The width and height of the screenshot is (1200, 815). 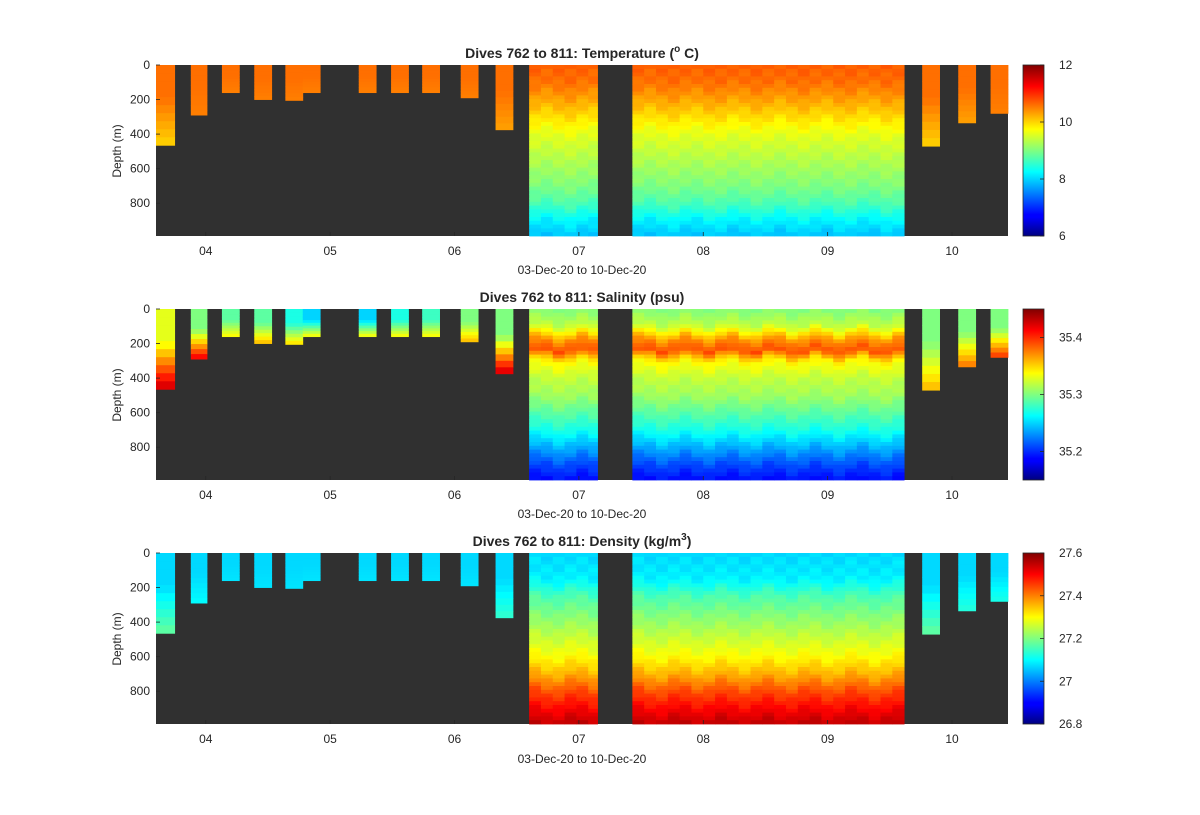 What do you see at coordinates (931, 350) in the screenshot?
I see `dive-column` at bounding box center [931, 350].